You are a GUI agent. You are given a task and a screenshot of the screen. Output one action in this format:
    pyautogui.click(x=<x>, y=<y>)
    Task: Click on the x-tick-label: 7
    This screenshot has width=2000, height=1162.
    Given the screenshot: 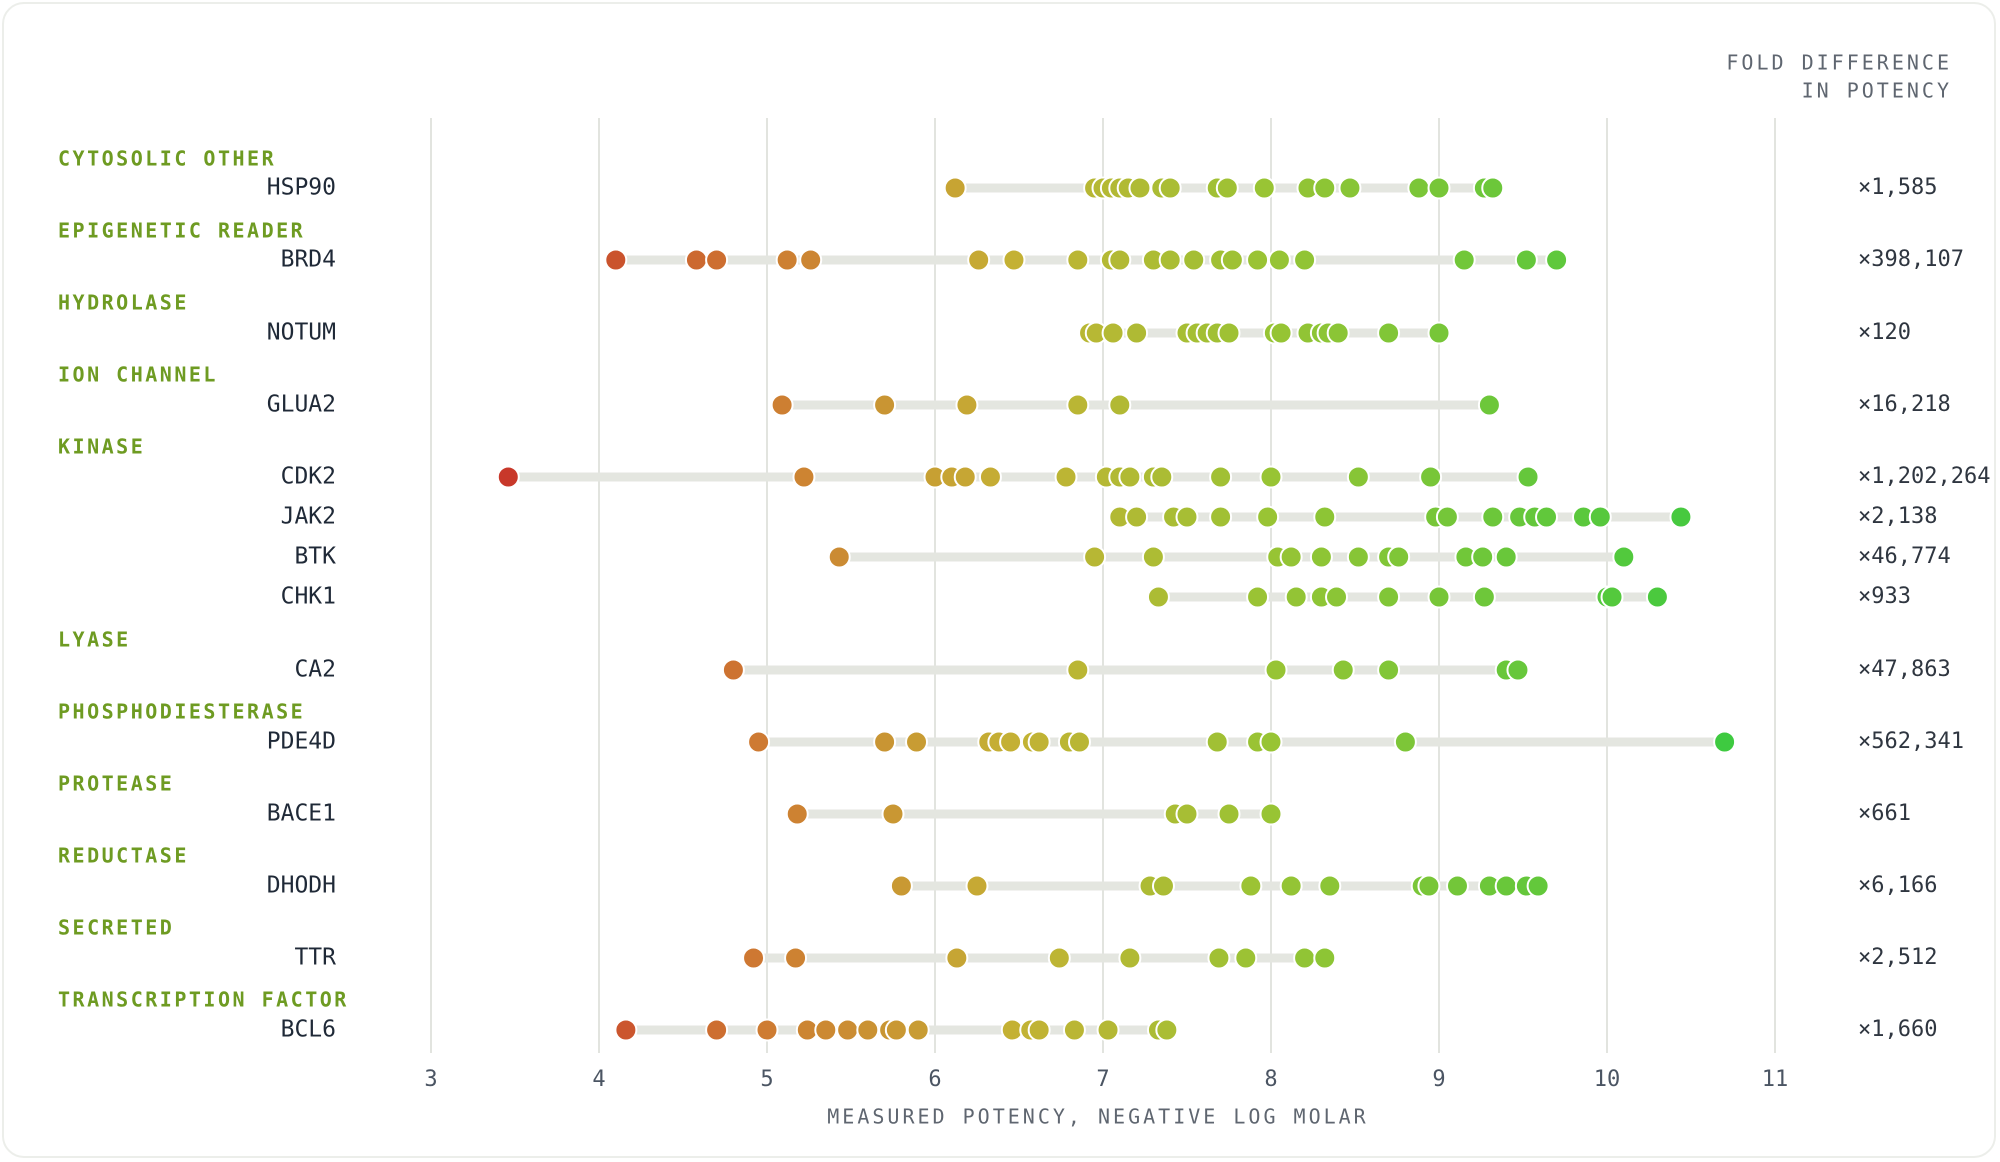 What is the action you would take?
    pyautogui.click(x=1102, y=1079)
    